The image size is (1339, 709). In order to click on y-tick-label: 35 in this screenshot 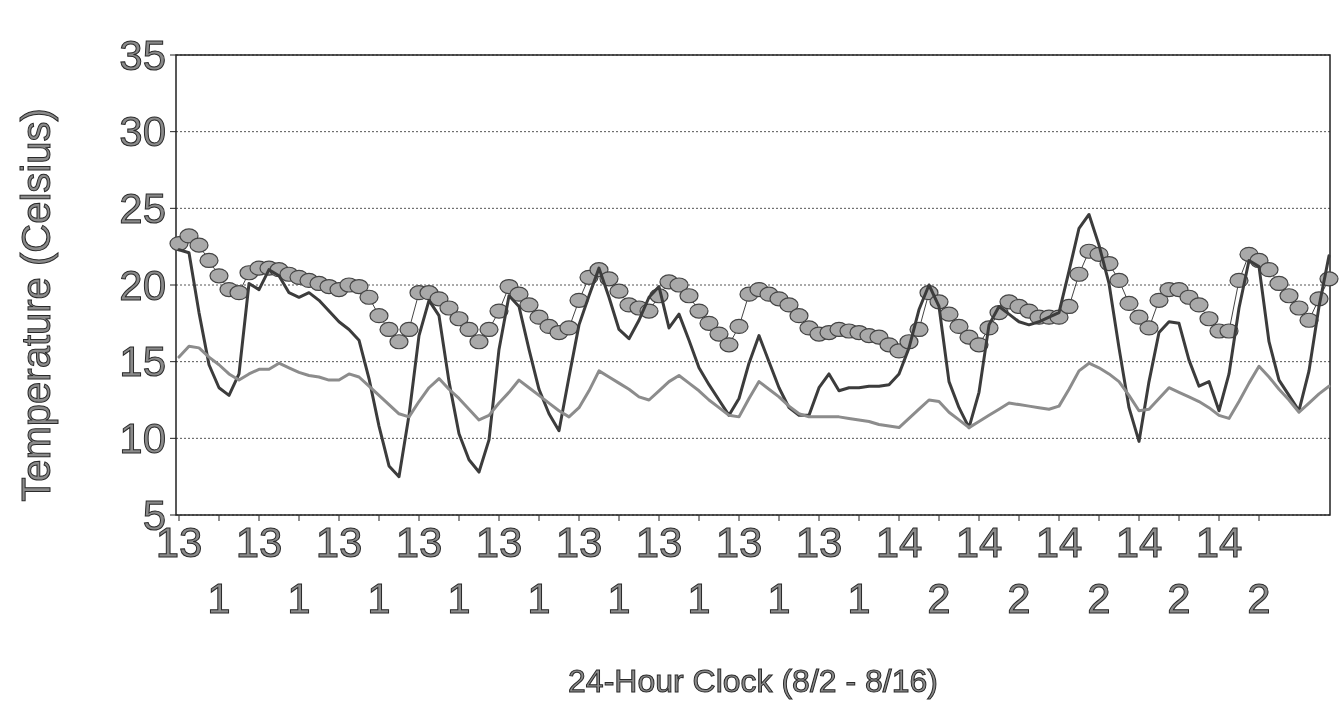, I will do `click(142, 55)`.